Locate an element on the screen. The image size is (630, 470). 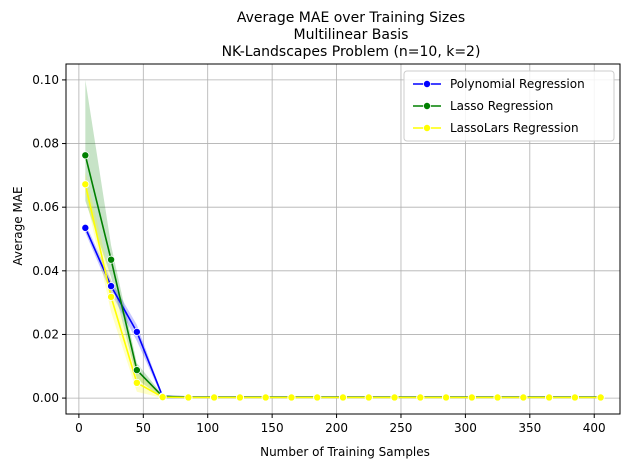
x-axis-label: Number of Training Samples is located at coordinates (345, 452).